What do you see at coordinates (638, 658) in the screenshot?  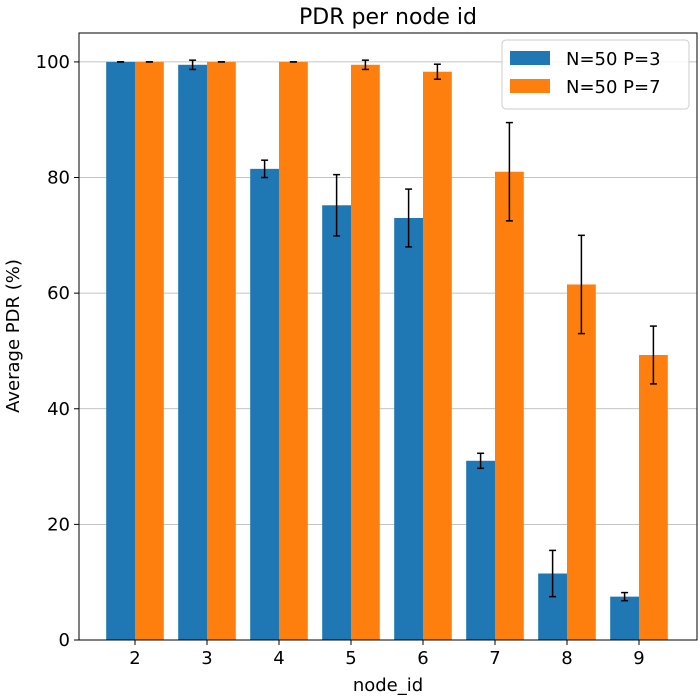 I see `x-tick-label: 9` at bounding box center [638, 658].